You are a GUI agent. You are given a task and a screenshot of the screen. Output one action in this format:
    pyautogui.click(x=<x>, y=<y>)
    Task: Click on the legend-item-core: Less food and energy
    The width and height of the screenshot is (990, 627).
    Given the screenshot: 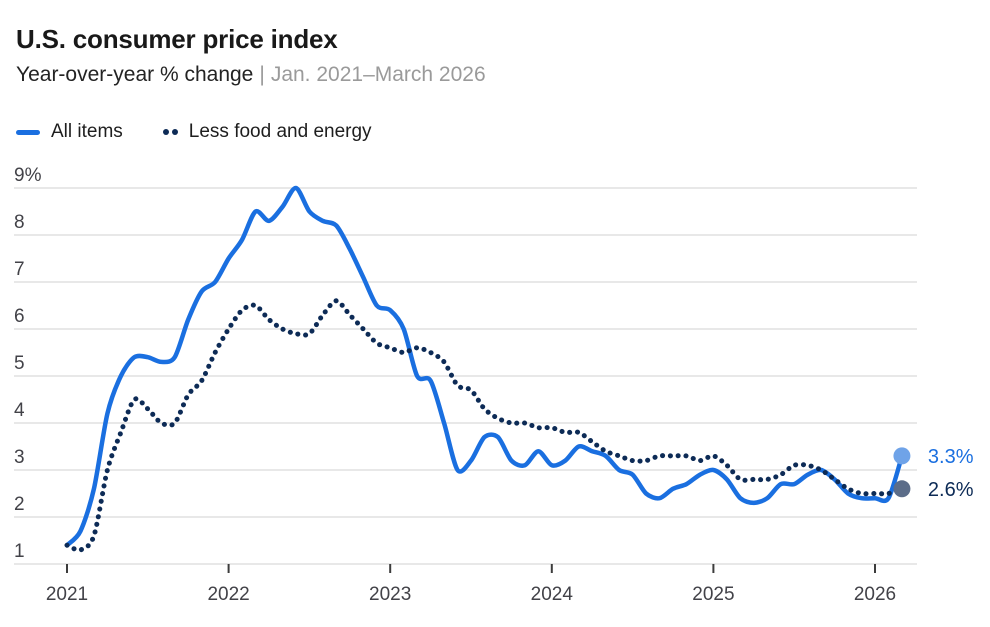 What is the action you would take?
    pyautogui.click(x=267, y=132)
    